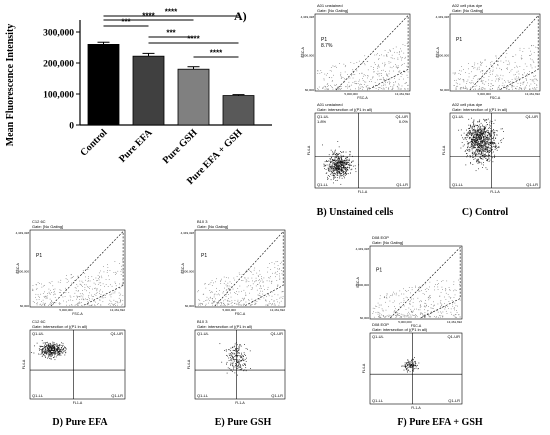  I want to click on y-tick-top: 4,349,328, so click(443, 17).